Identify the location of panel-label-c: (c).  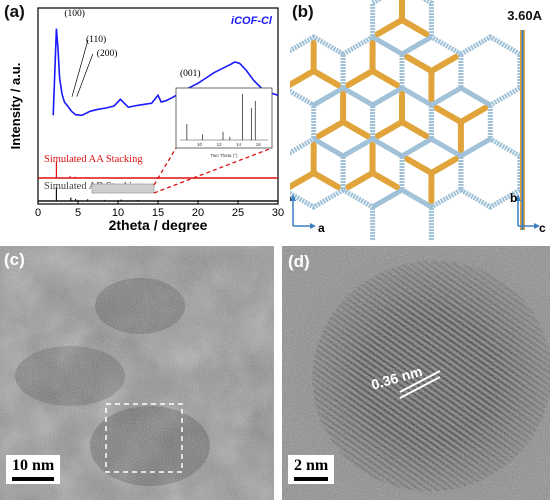
(14, 259).